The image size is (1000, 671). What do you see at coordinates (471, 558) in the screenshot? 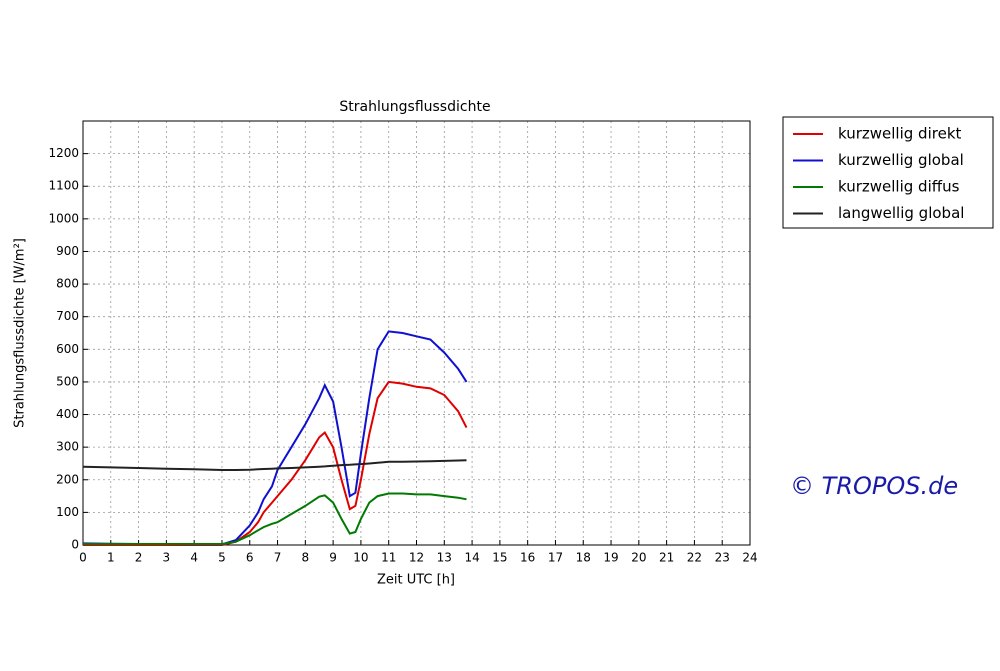
I see `x-tick-label: 14` at bounding box center [471, 558].